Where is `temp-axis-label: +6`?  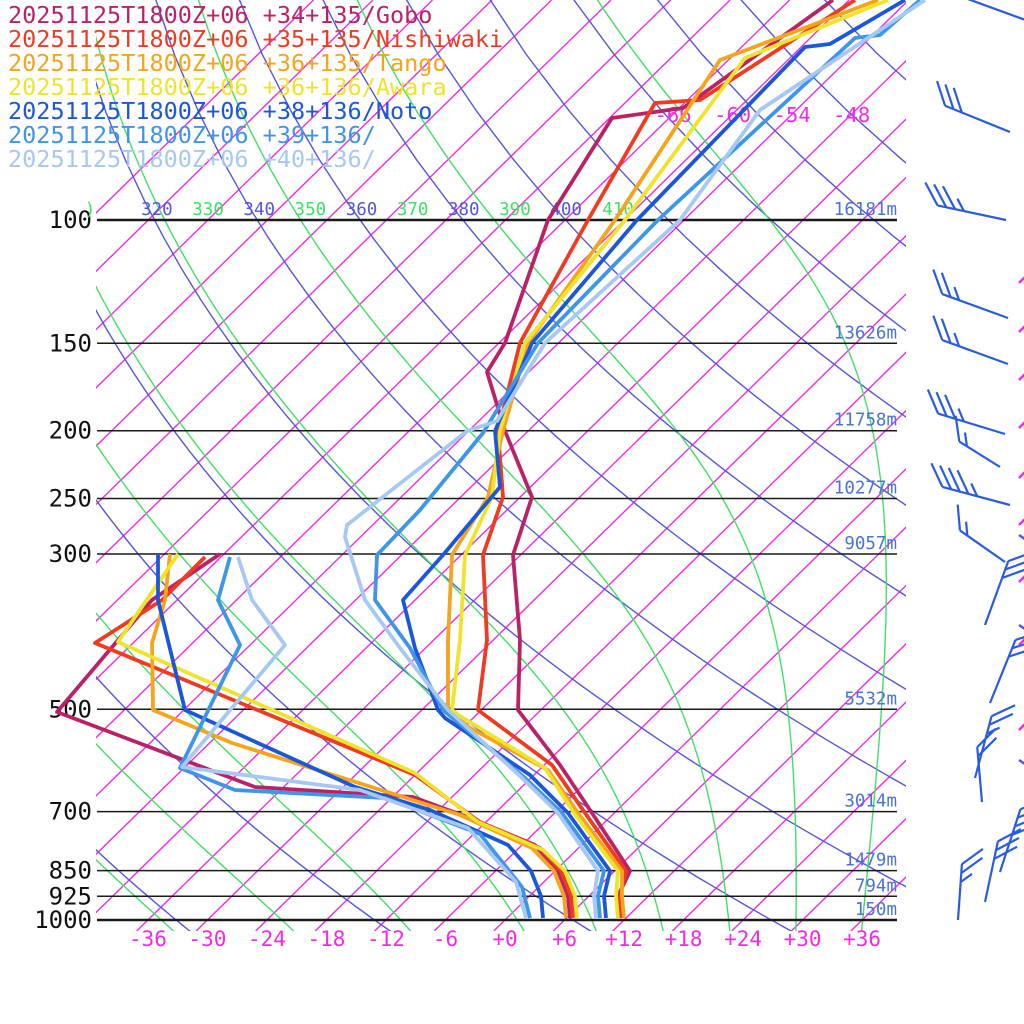
temp-axis-label: +6 is located at coordinates (564, 939).